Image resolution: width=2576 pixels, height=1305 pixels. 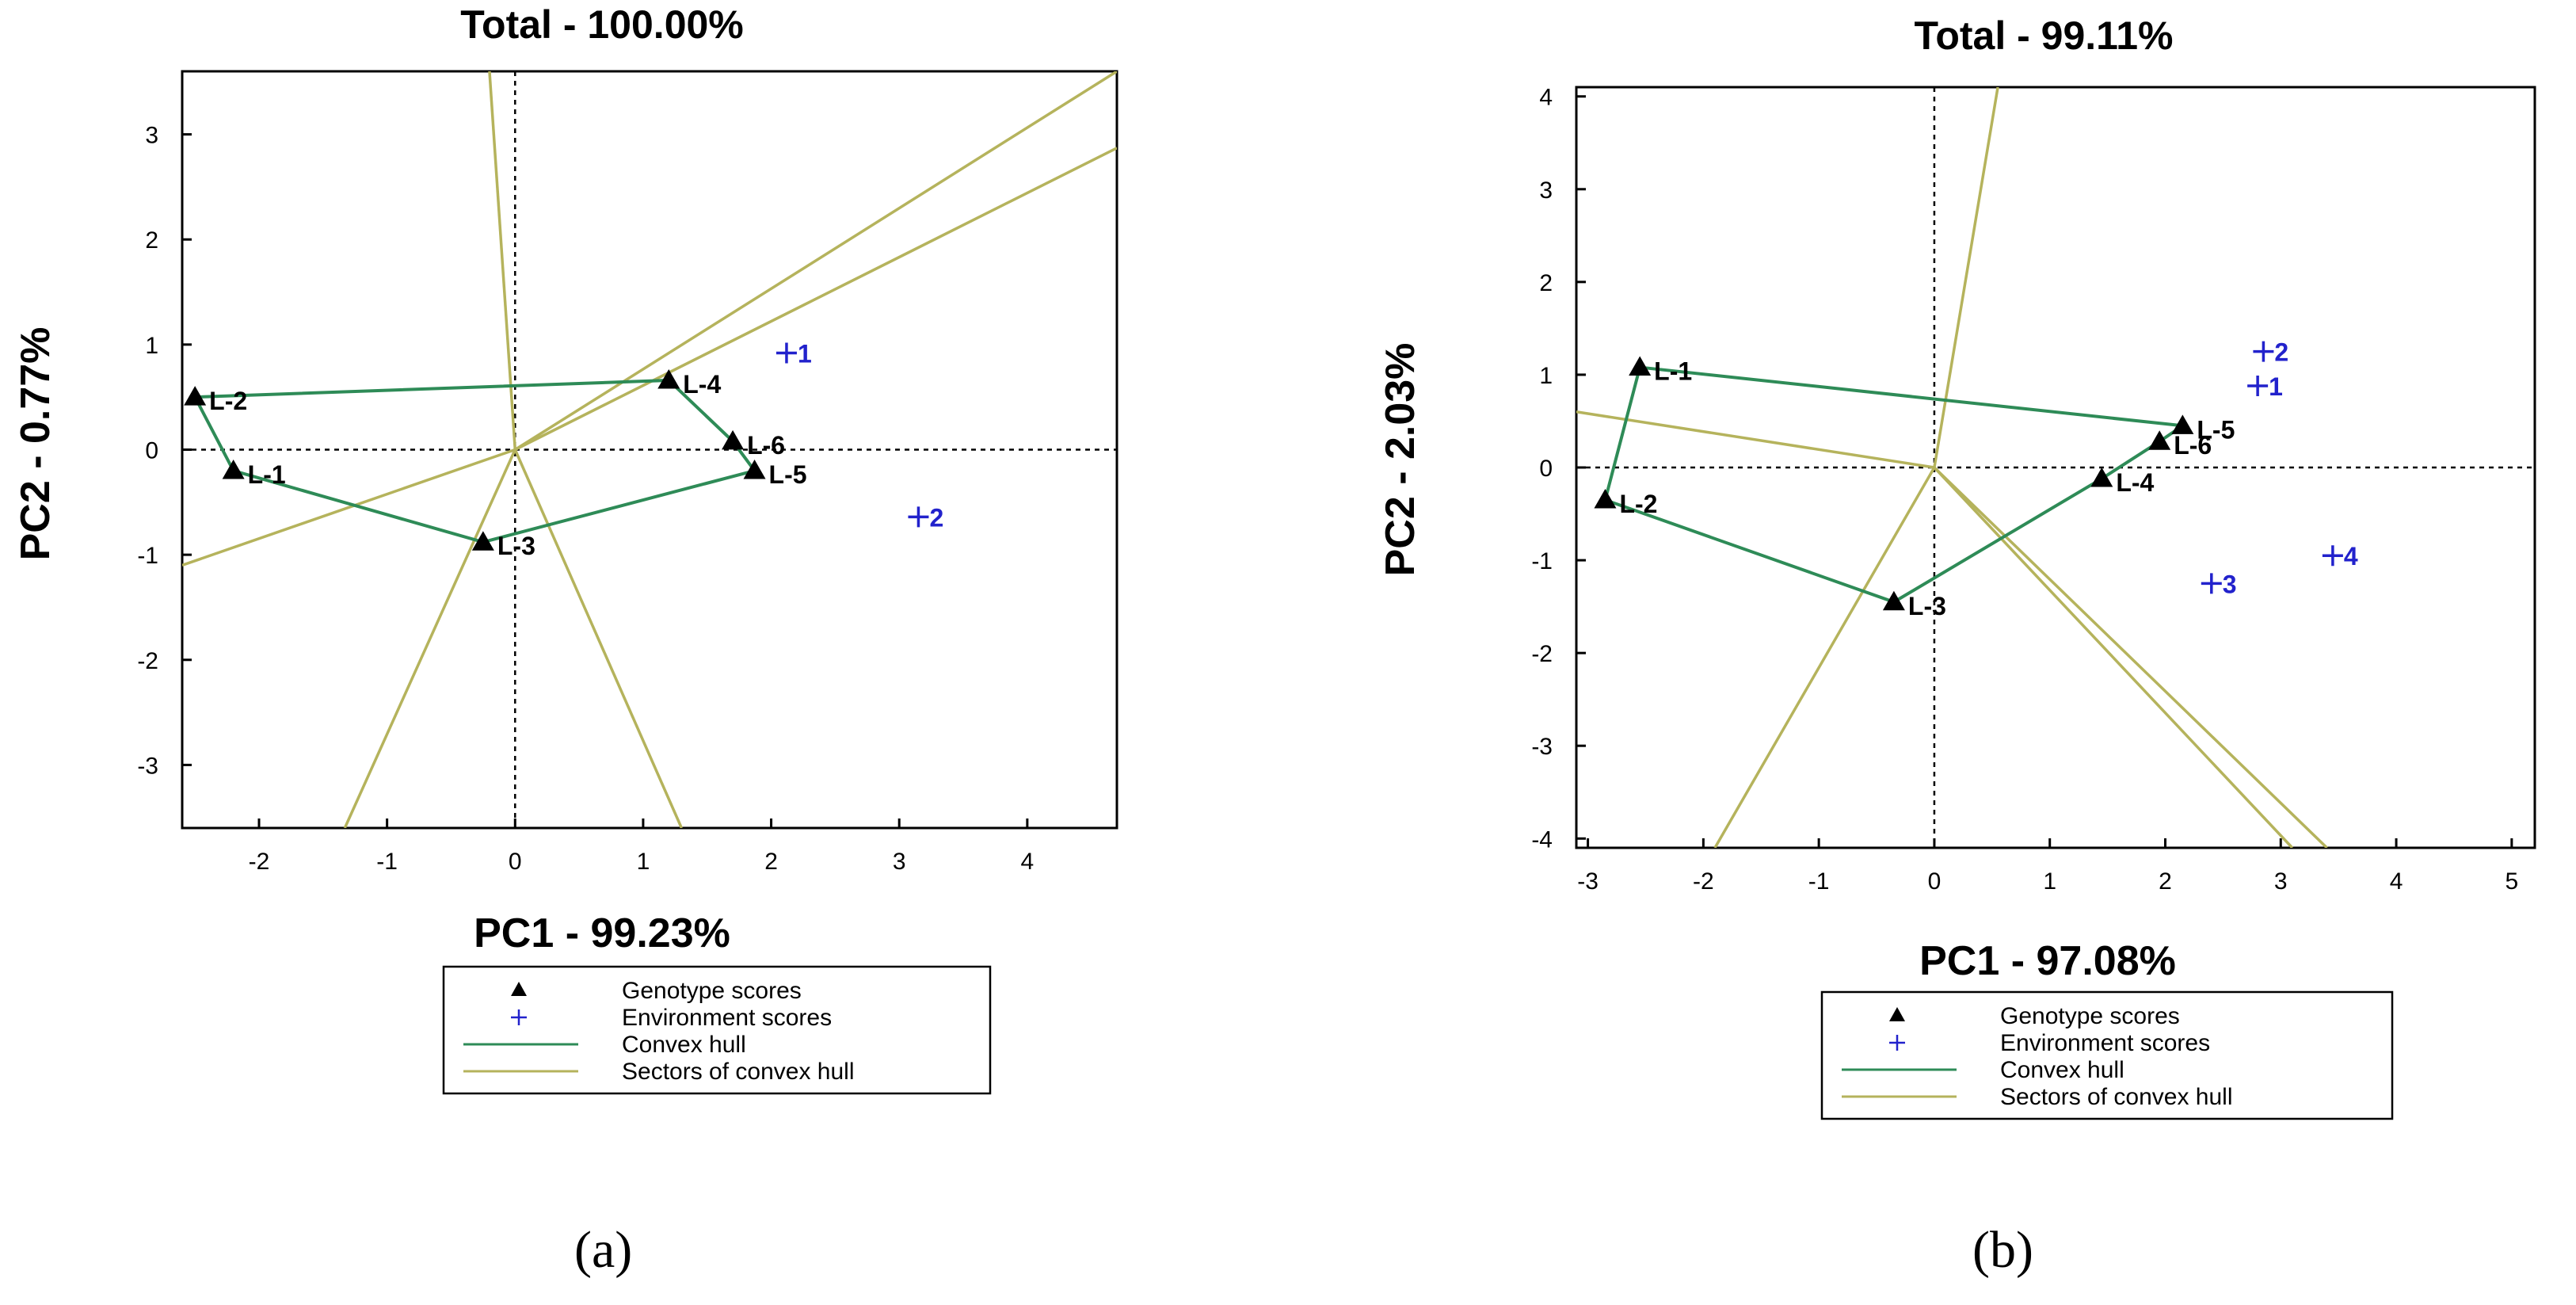 I want to click on legend-environment-symbol-a, so click(x=519, y=1017).